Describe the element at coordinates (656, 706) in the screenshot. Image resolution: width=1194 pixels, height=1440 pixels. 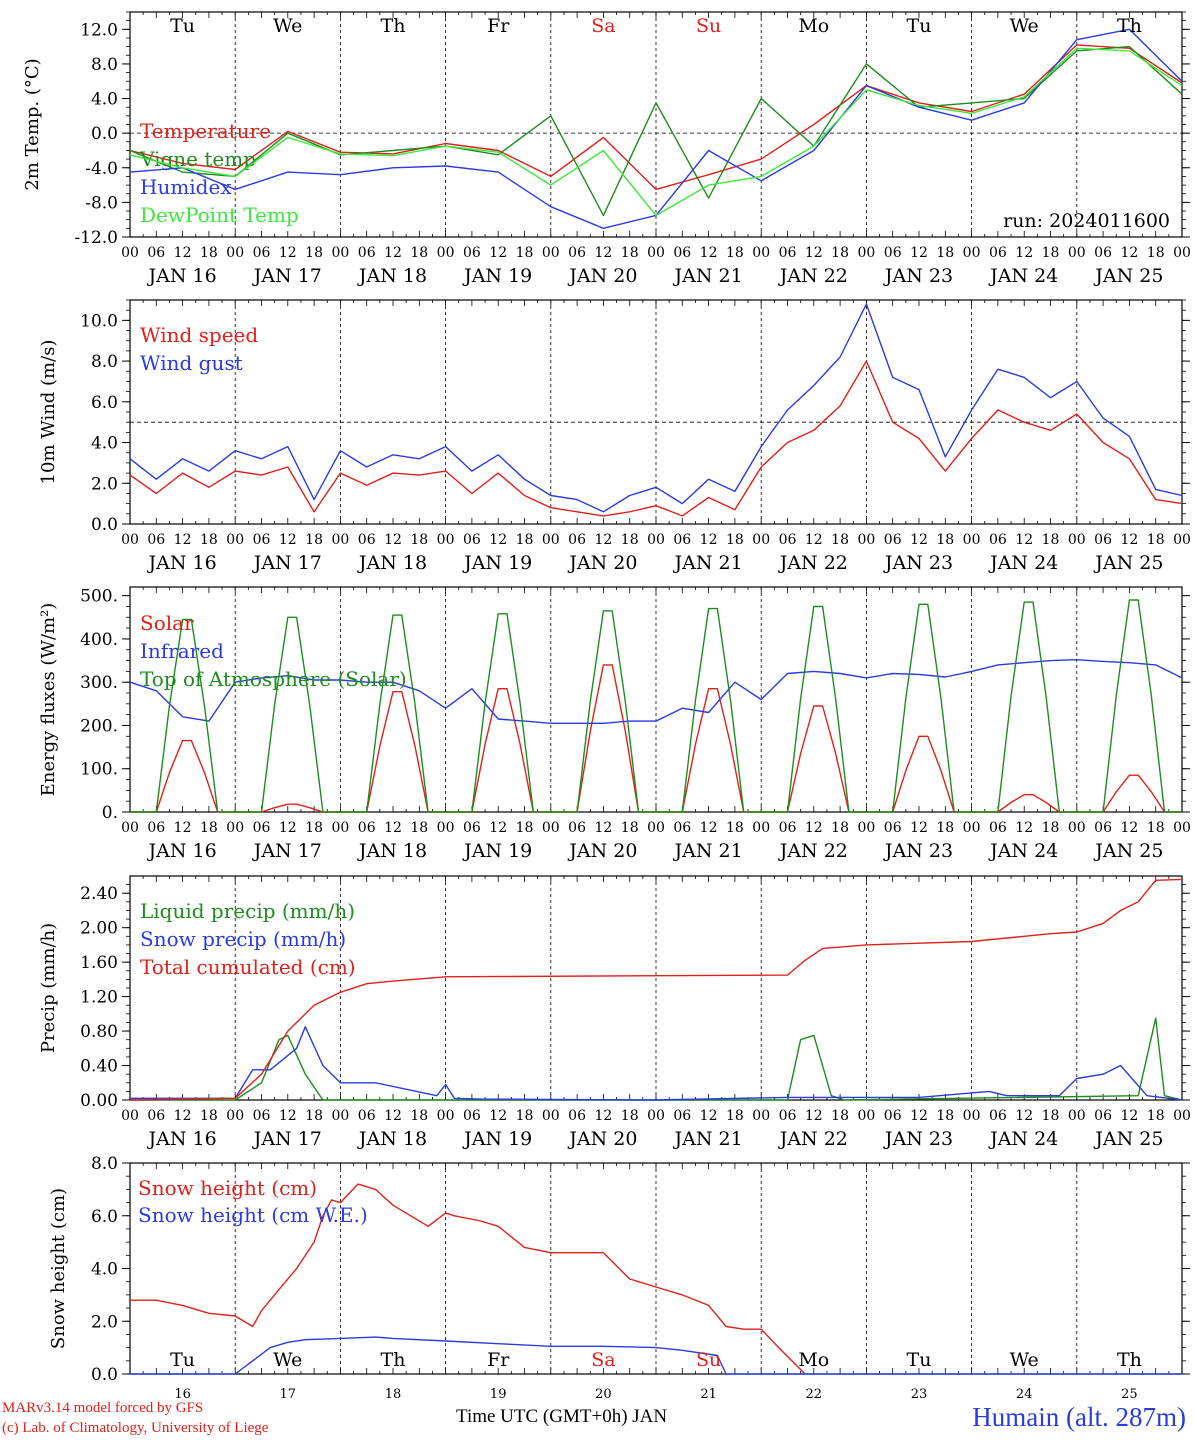
I see `panel-3-series-top-of-atmosphere-solar` at that location.